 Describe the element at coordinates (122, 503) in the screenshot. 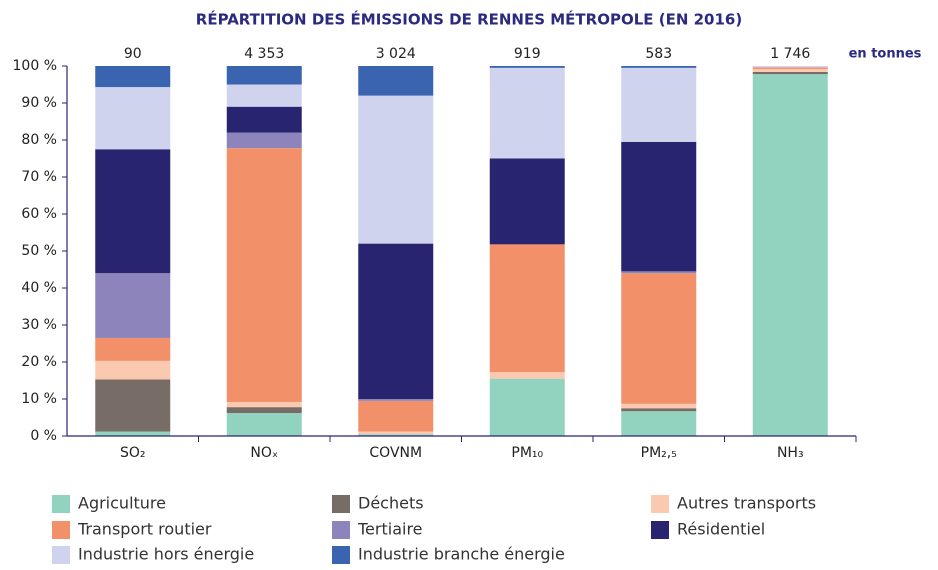

I see `legend-label: Agriculture` at that location.